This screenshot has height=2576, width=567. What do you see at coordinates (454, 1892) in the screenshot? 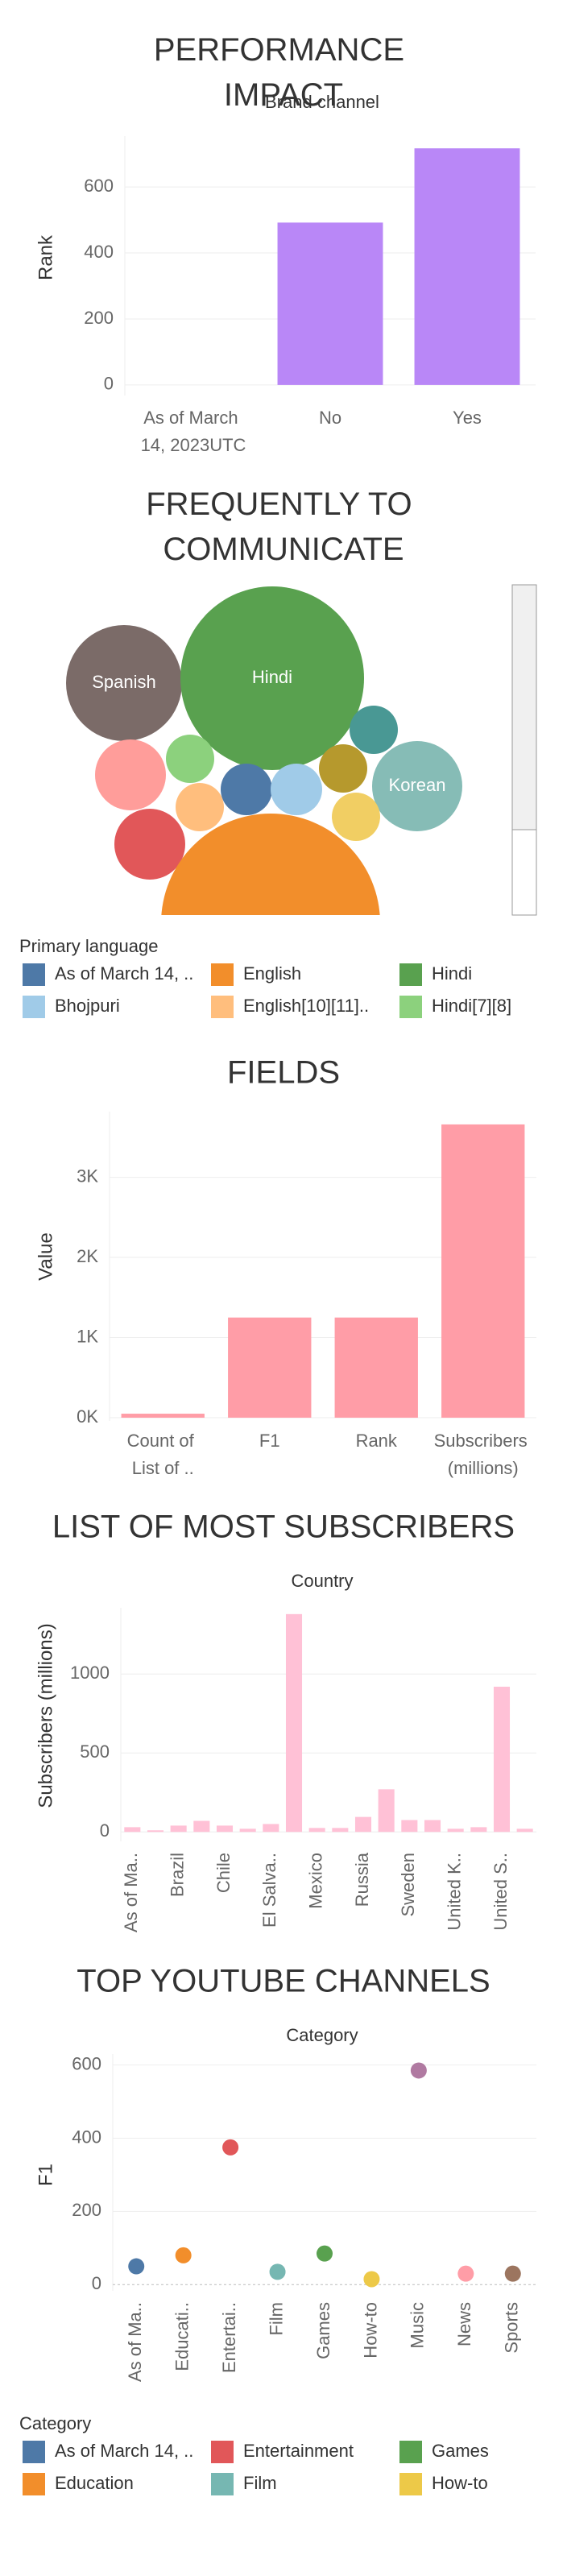
I see `x-tick-label: United K..` at bounding box center [454, 1892].